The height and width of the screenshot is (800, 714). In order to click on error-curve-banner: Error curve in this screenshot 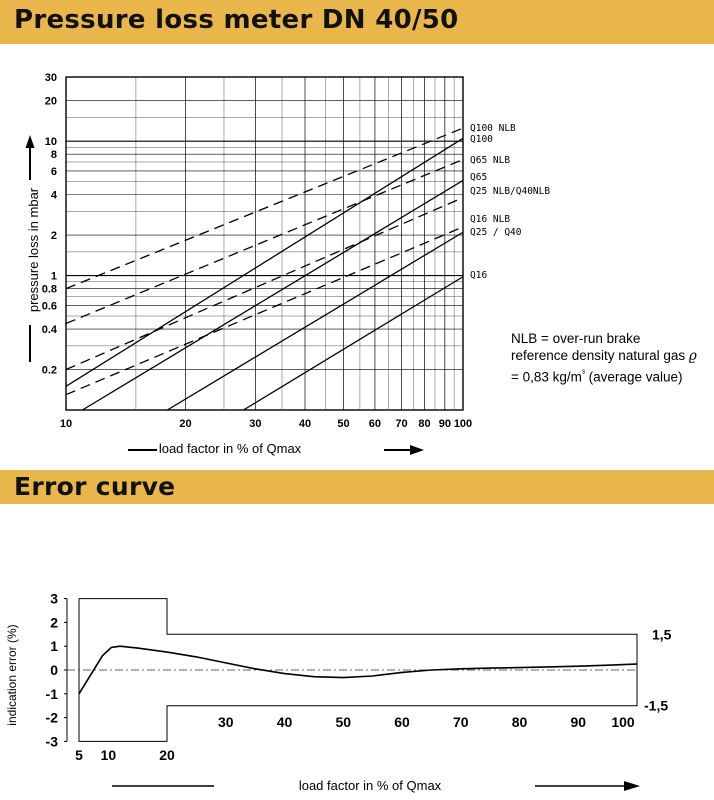, I will do `click(357, 487)`.